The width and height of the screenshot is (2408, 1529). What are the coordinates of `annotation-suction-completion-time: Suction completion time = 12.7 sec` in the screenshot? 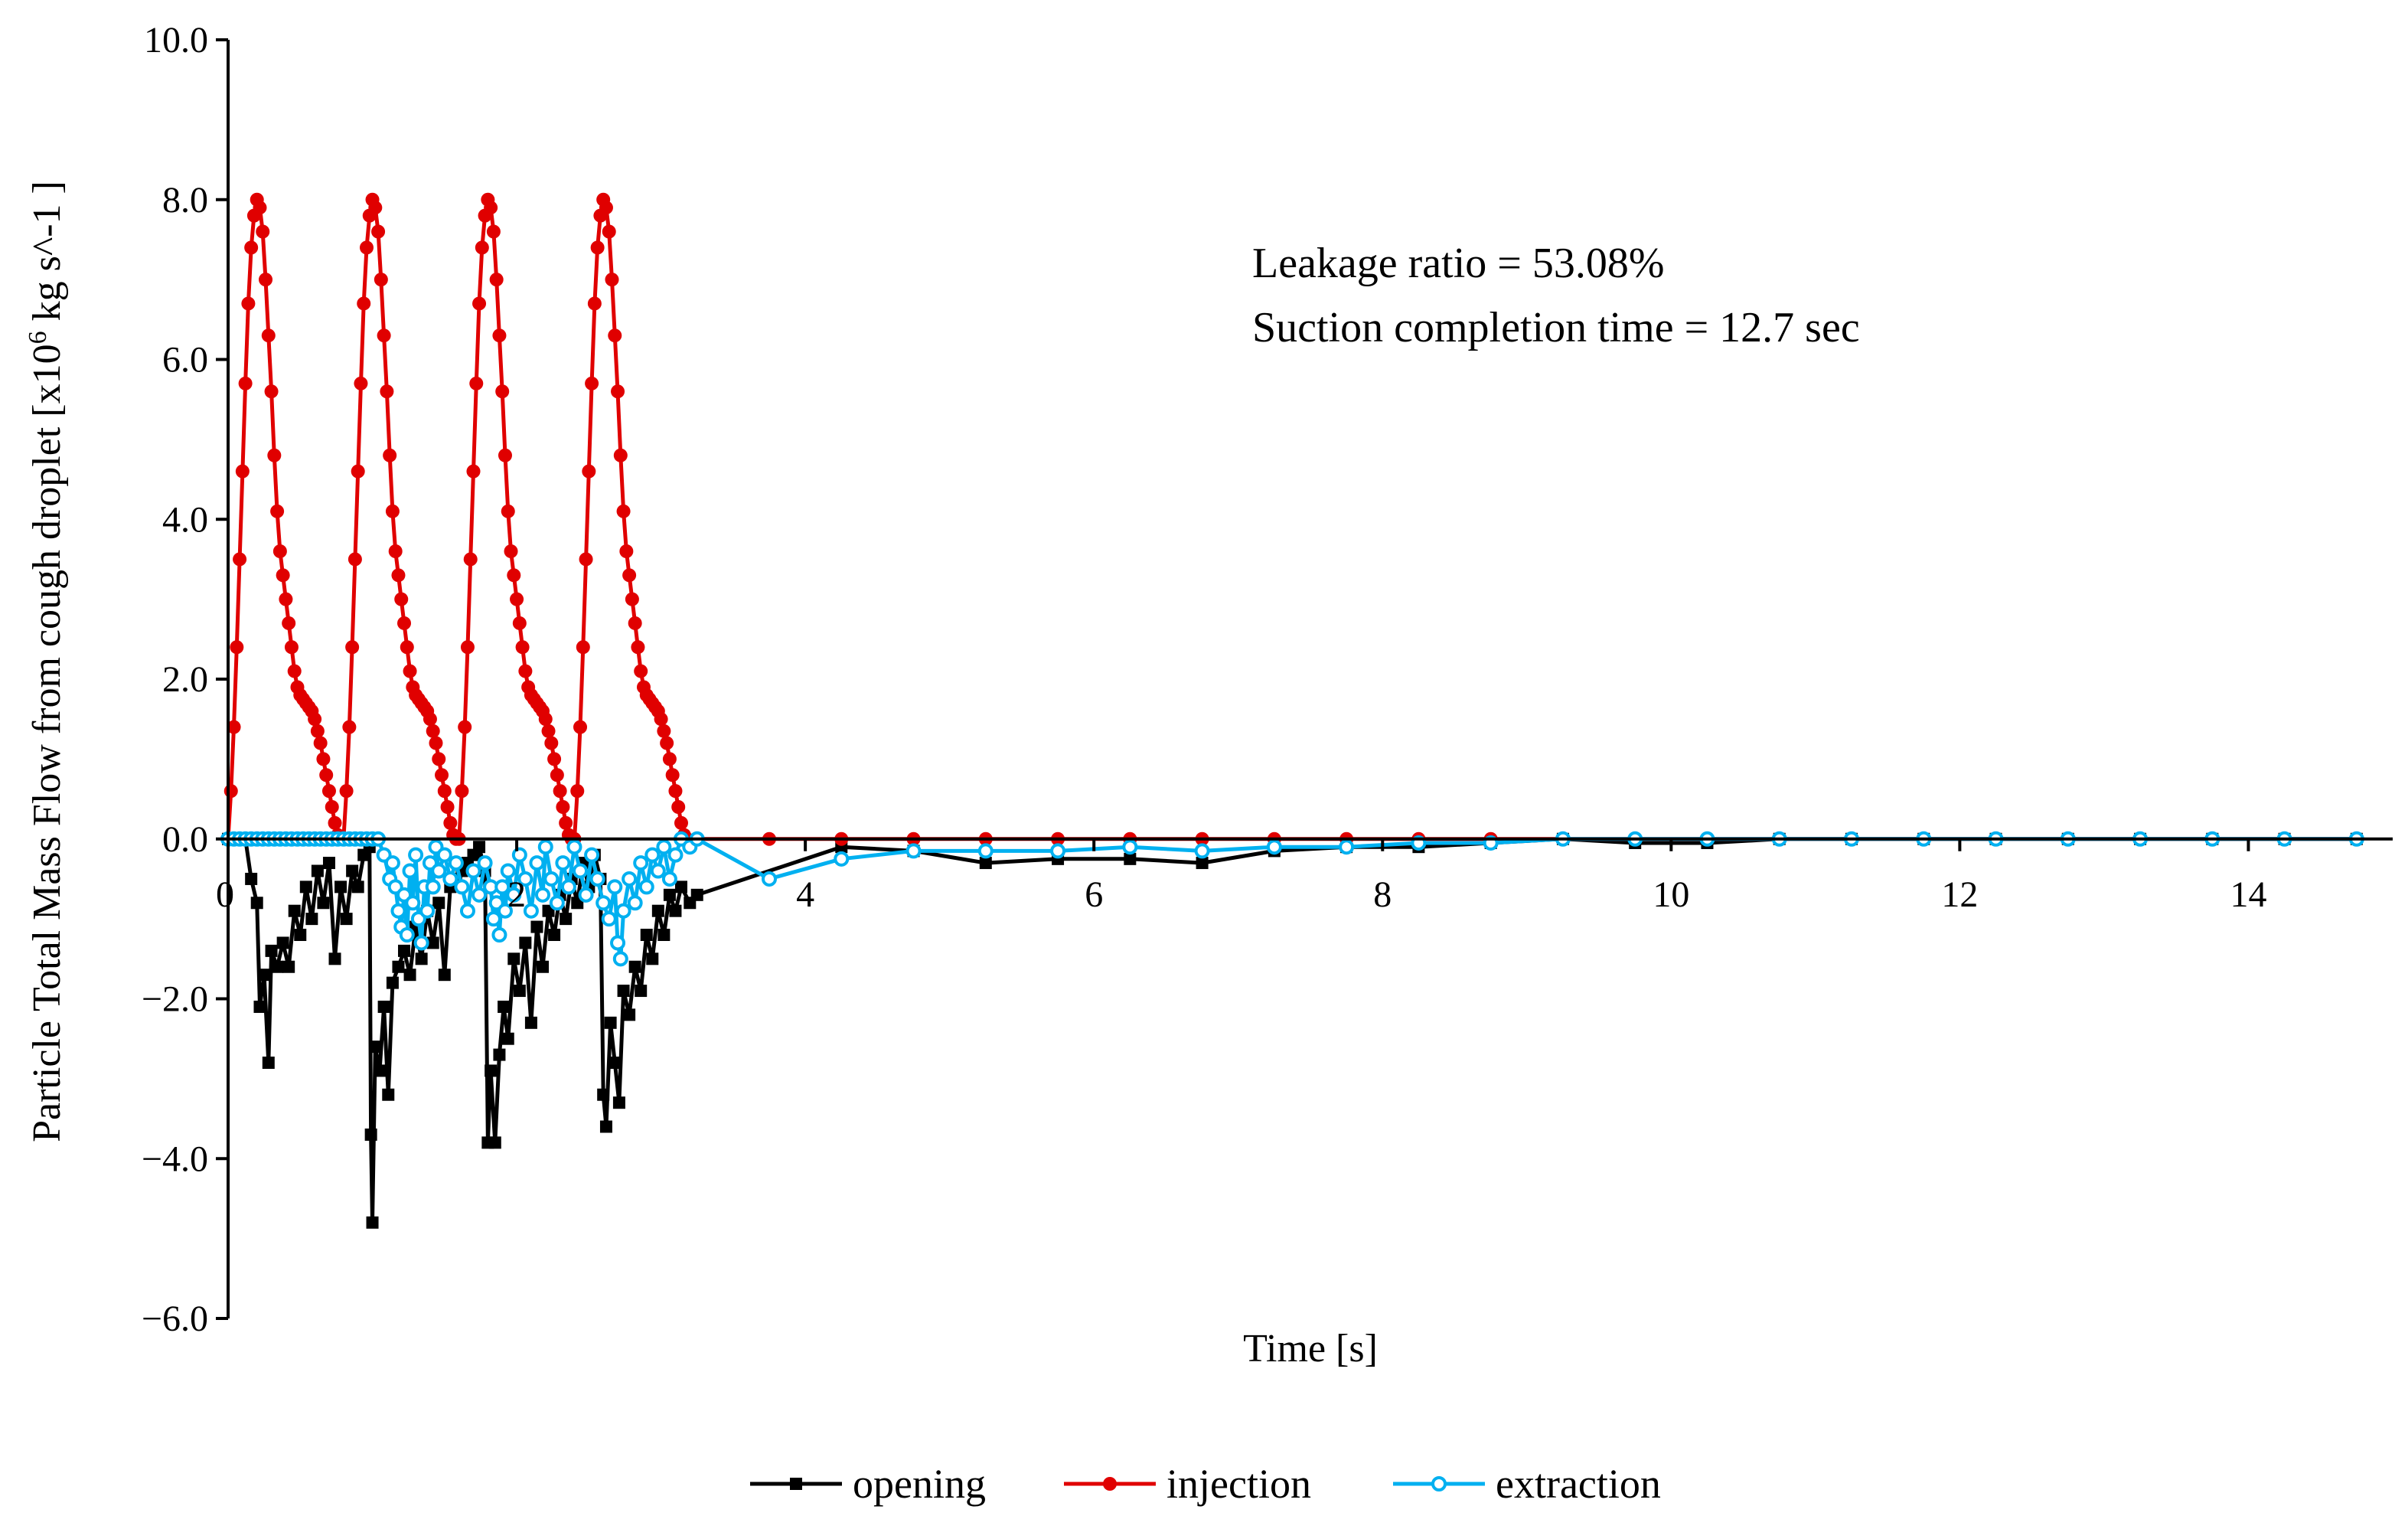 It's located at (1556, 327).